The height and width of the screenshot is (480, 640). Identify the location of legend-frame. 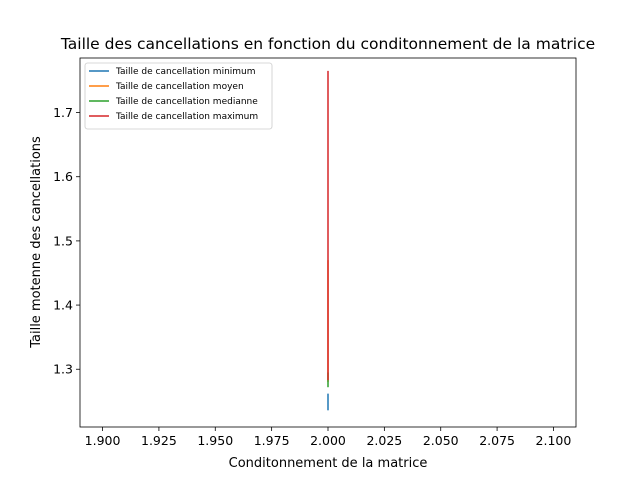
(178, 96).